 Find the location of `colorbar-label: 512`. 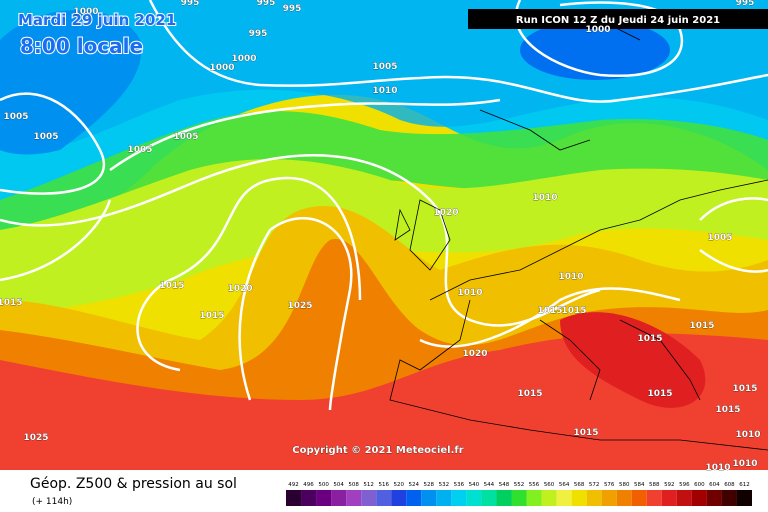

colorbar-label: 512 is located at coordinates (368, 485).